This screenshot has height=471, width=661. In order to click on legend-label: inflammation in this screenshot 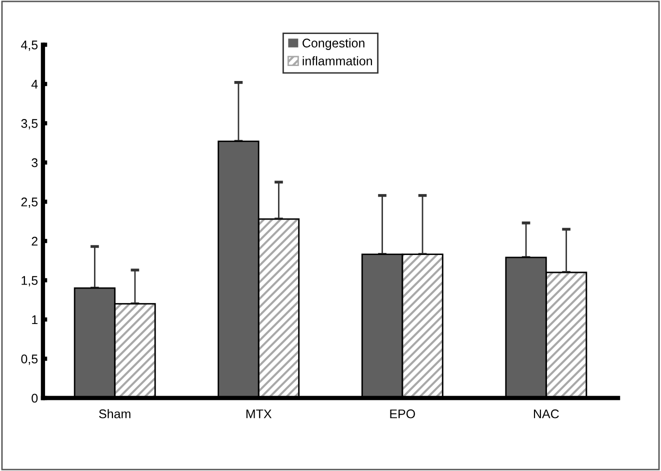, I will do `click(337, 61)`.